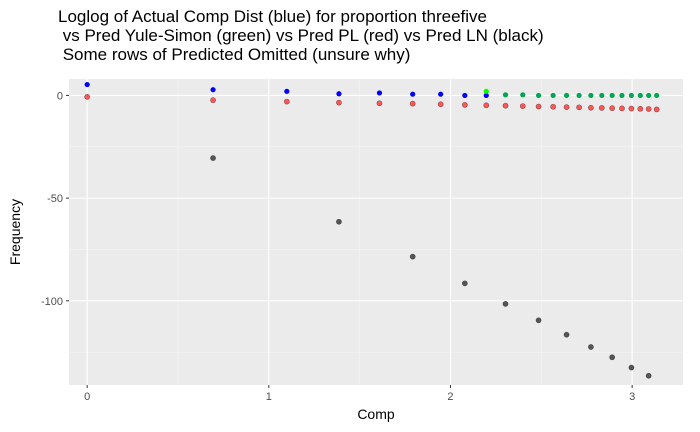  I want to click on x-tick-label: 3, so click(632, 397).